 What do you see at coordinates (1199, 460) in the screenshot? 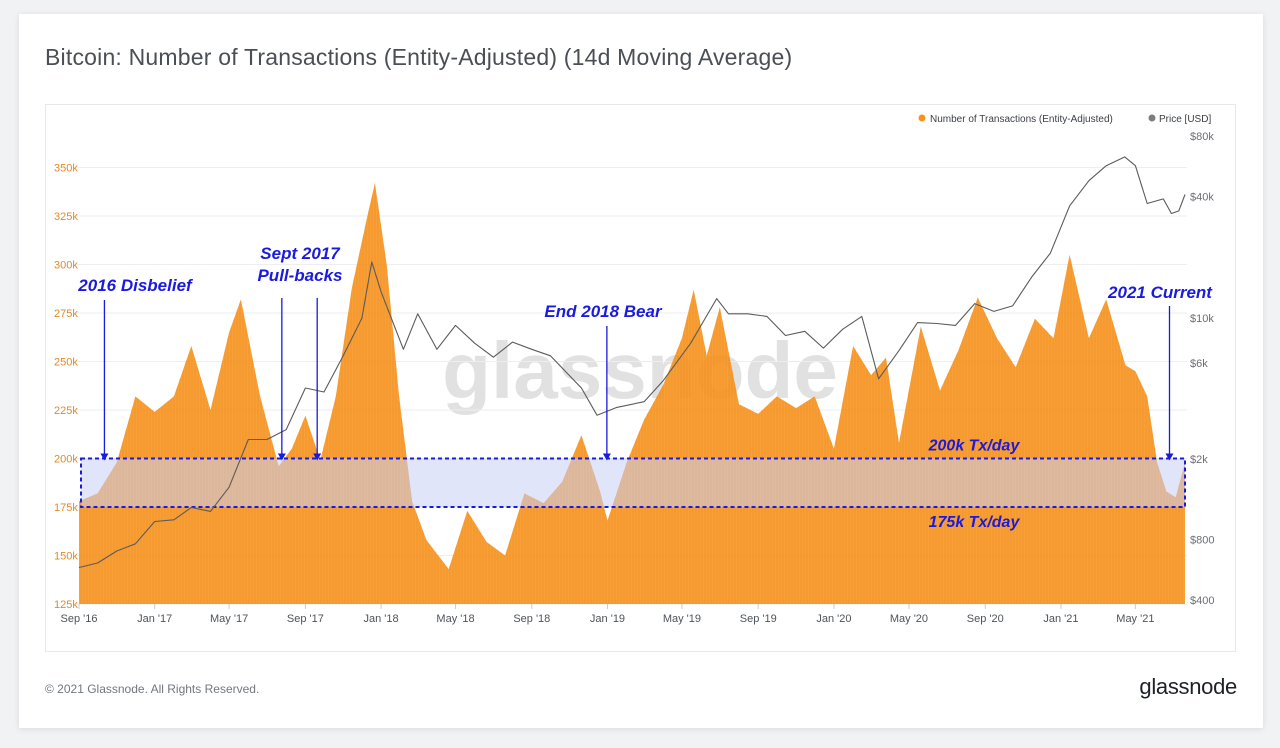
I see `y-right-tick-label: $2k` at bounding box center [1199, 460].